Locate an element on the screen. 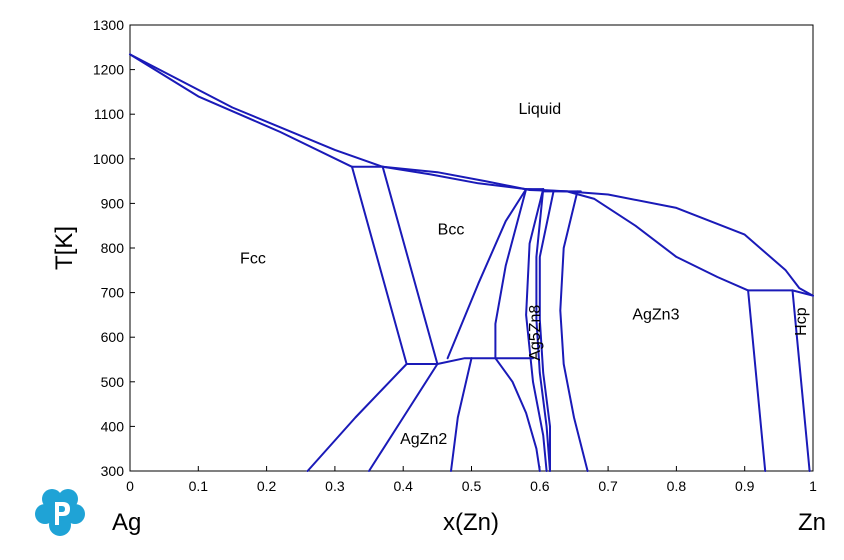  y-tick-label: 1300 is located at coordinates (108, 25).